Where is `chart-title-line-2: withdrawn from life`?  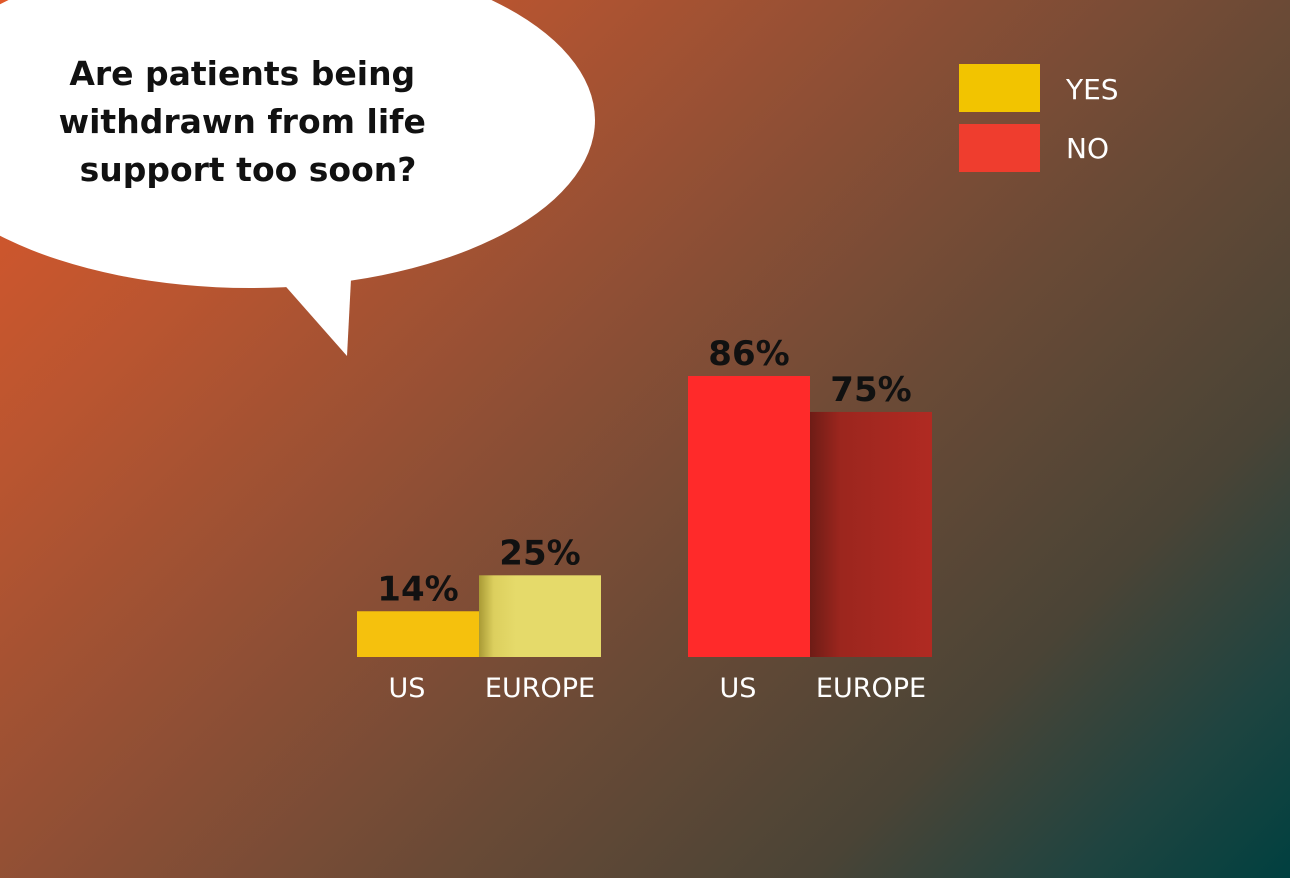
chart-title-line-2: withdrawn from life is located at coordinates (242, 121).